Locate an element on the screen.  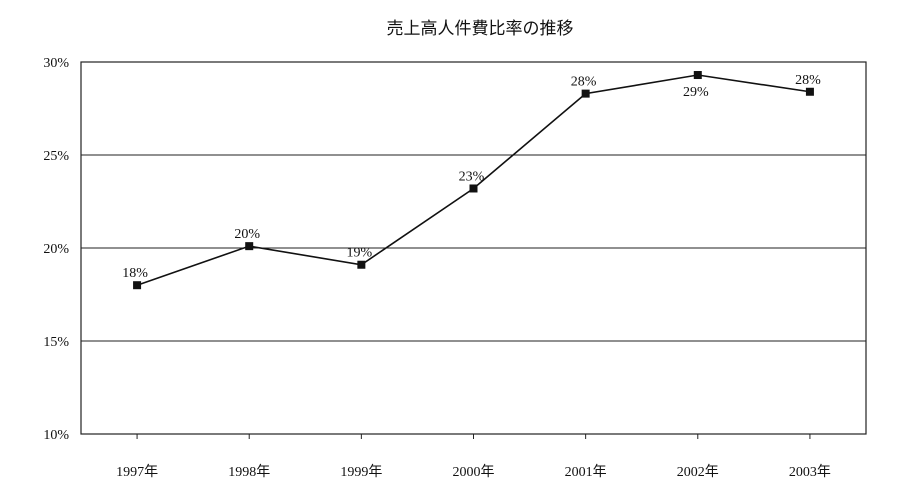
x-tick-label: 2003年 is located at coordinates (810, 472).